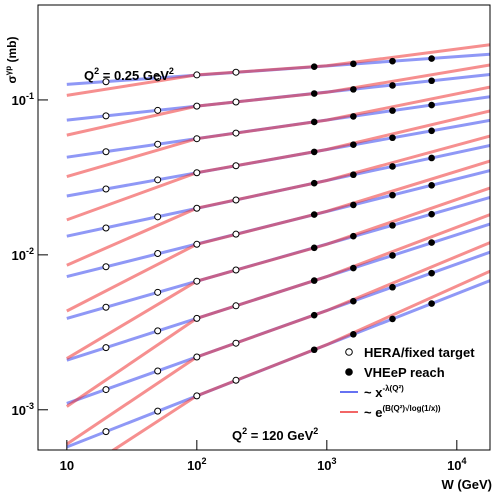 The width and height of the screenshot is (498, 498). Describe the element at coordinates (12, 51) in the screenshot. I see `y-title-part: (mb)` at that location.